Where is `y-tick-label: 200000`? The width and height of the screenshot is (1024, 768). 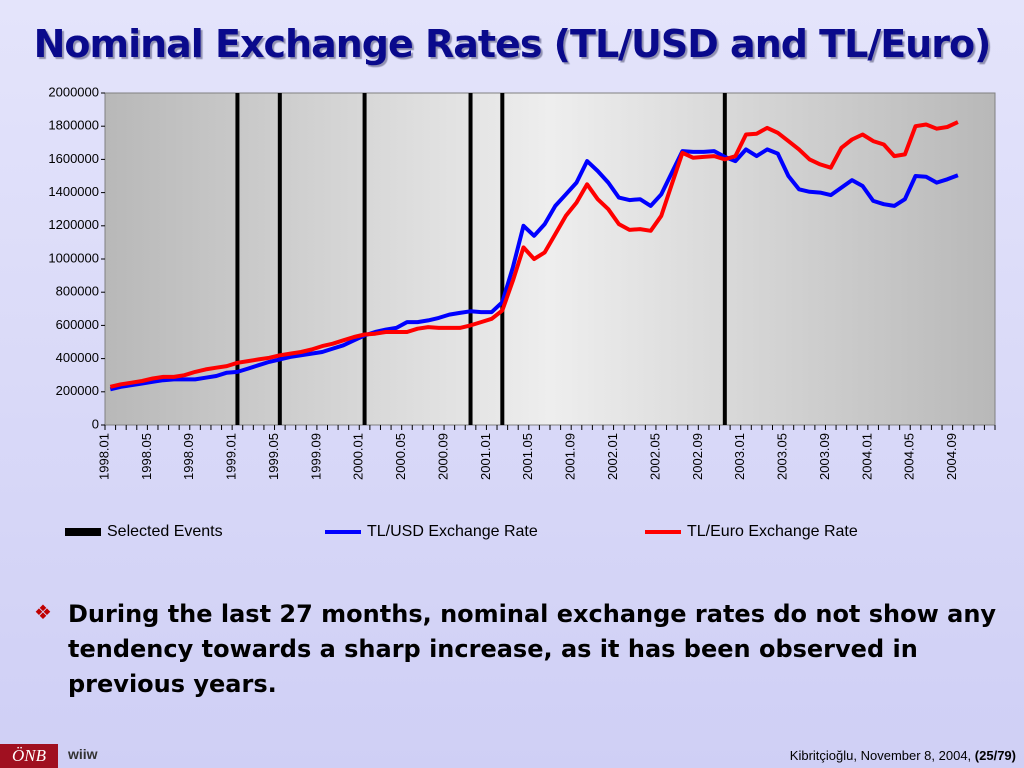
y-tick-label: 200000 is located at coordinates (77, 390).